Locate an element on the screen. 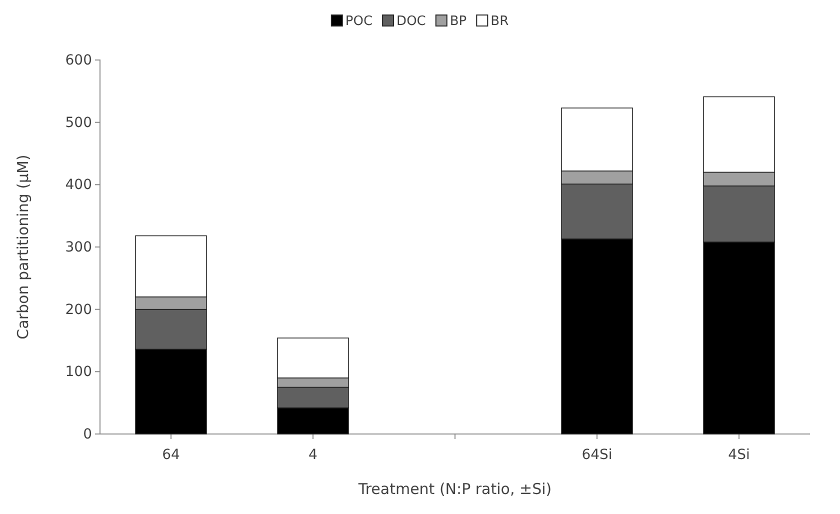 This screenshot has height=514, width=840. y-tick-label: 100 is located at coordinates (78, 372).